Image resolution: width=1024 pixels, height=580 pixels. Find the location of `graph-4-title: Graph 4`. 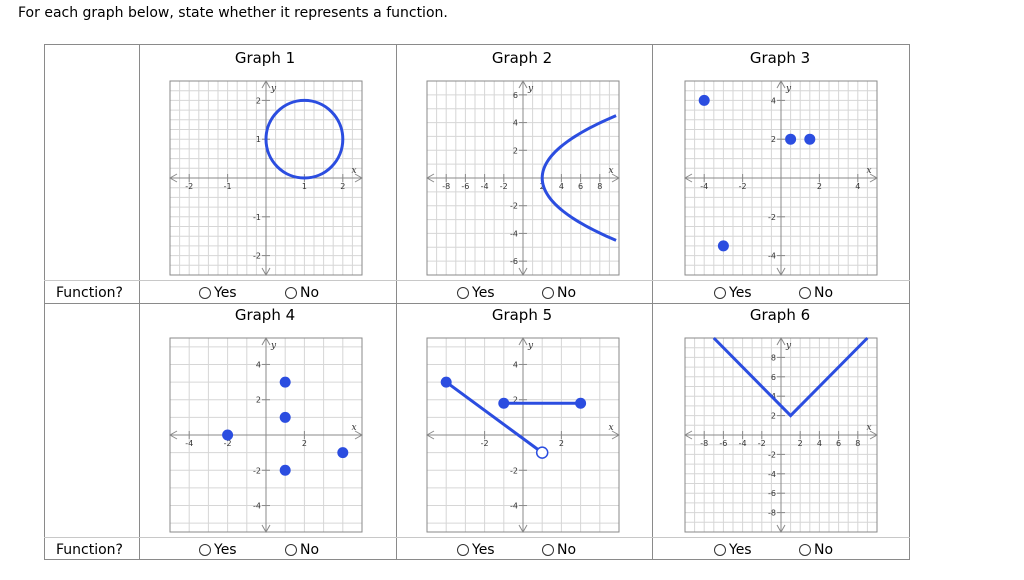

graph-4-title: Graph 4 is located at coordinates (265, 315).